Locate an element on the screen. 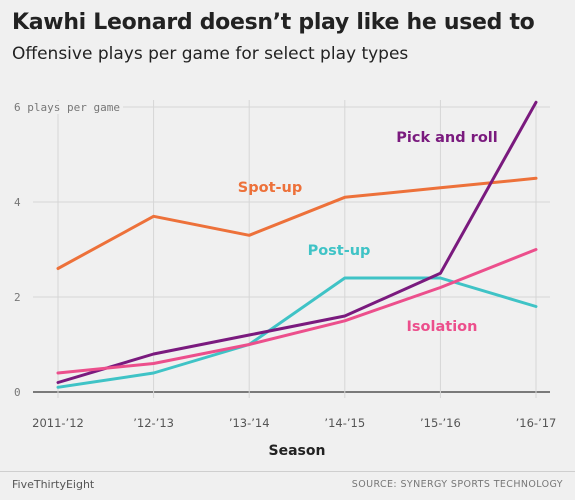  footer-brand: FiveThirtyEight is located at coordinates (53, 484).